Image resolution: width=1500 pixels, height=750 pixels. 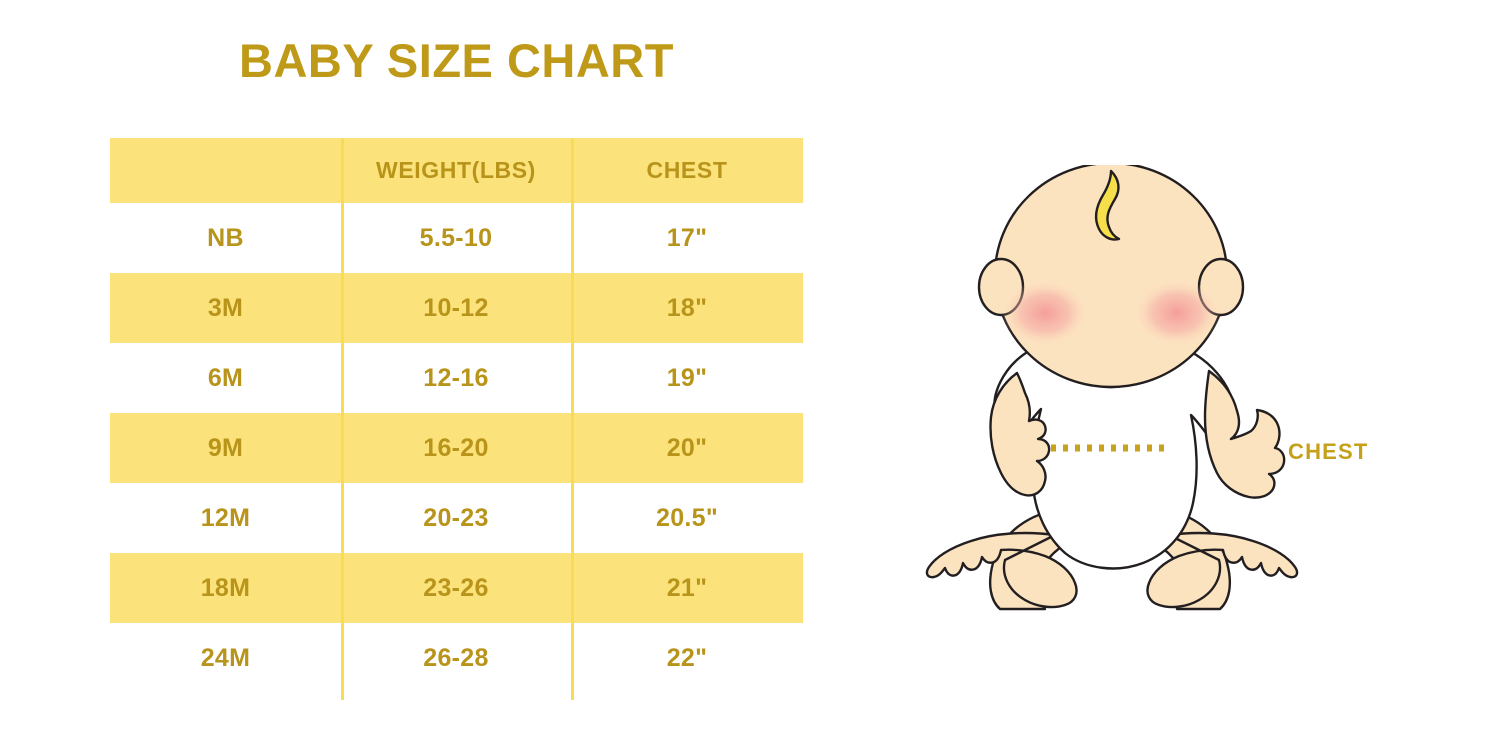 I want to click on hair-curl-icon, so click(x=1107, y=205).